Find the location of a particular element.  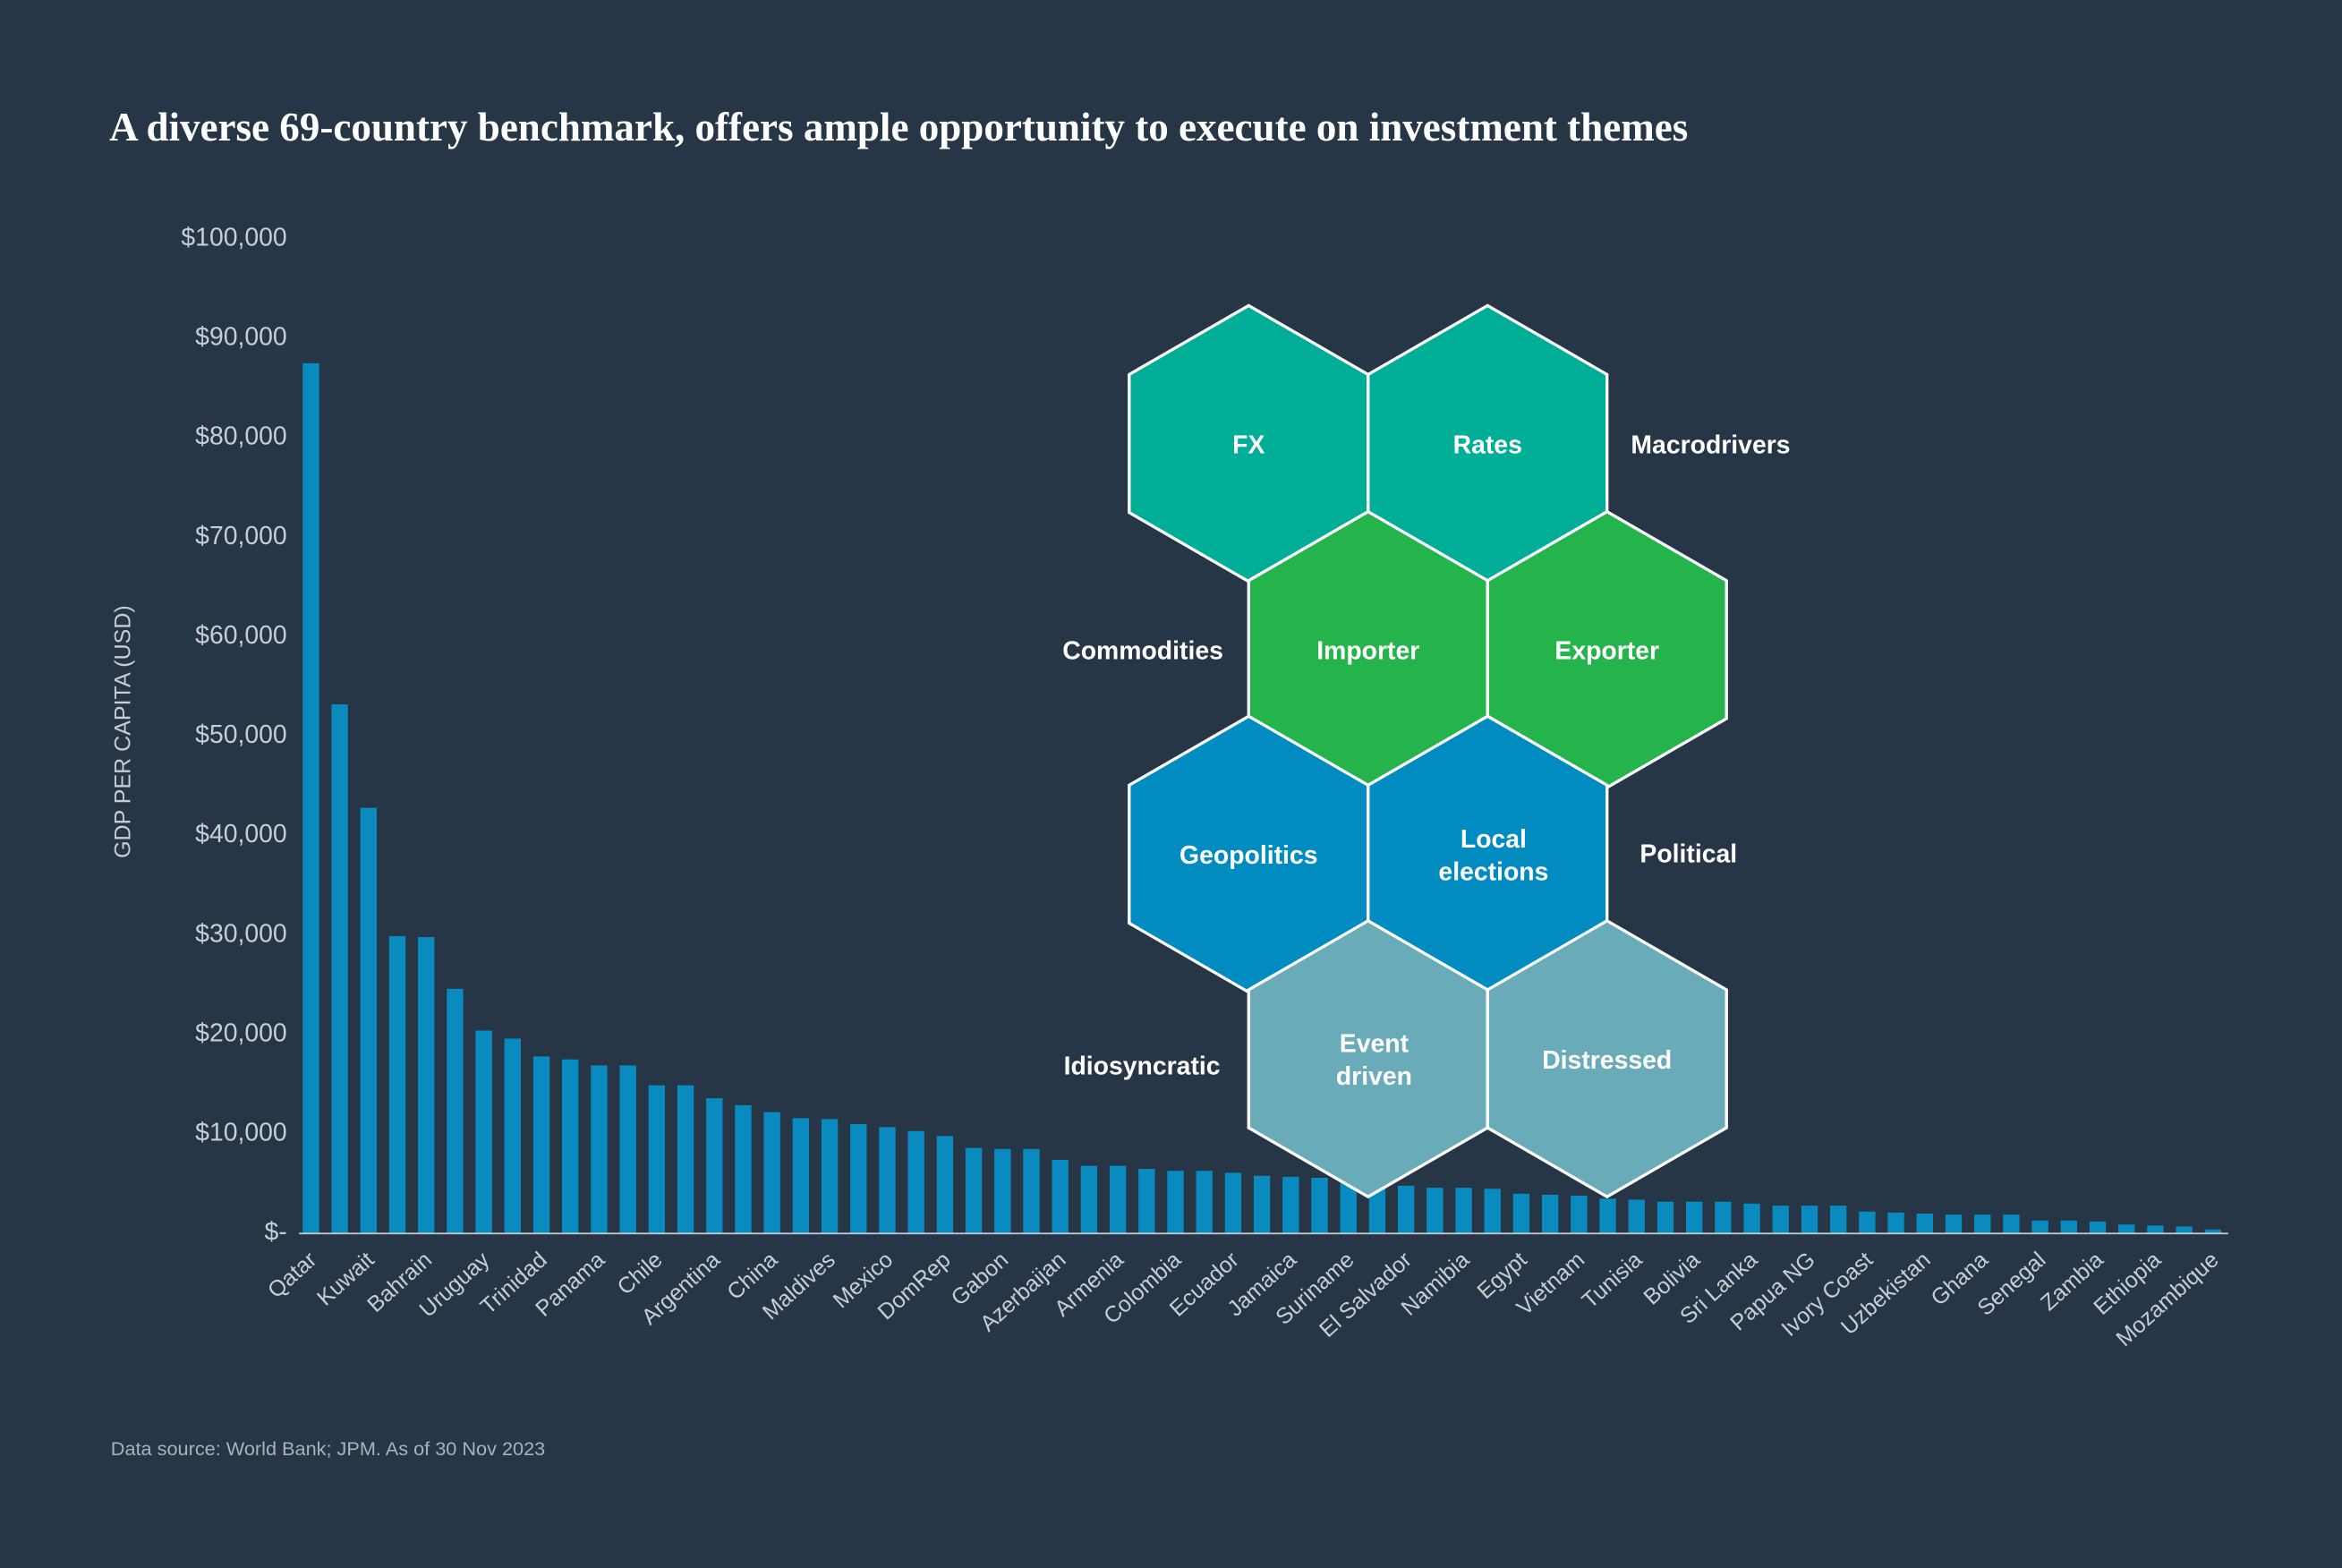

hexagon-label: Exporter is located at coordinates (1606, 651).